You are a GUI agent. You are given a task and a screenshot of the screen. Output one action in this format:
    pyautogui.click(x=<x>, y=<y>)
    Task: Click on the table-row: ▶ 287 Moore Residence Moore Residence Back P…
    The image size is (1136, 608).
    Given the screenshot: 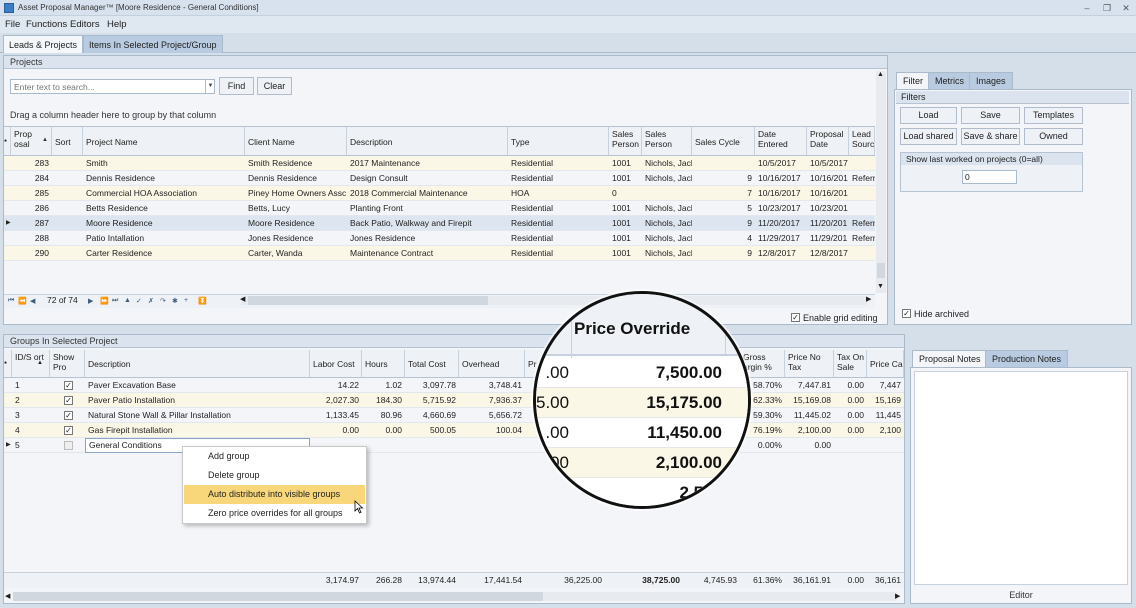 What is the action you would take?
    pyautogui.click(x=439, y=223)
    